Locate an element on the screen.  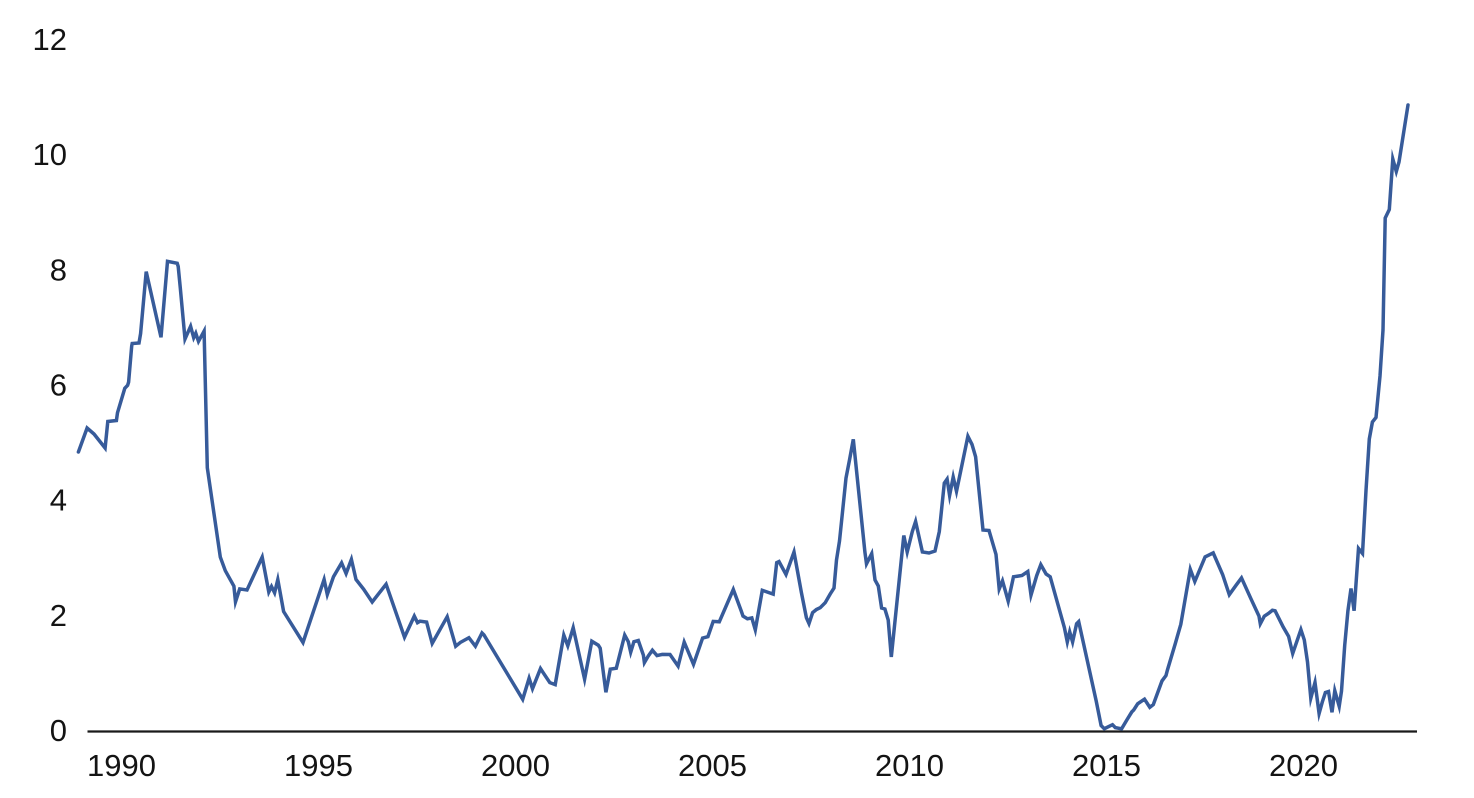
svg-text: 1995 is located at coordinates (318, 765).